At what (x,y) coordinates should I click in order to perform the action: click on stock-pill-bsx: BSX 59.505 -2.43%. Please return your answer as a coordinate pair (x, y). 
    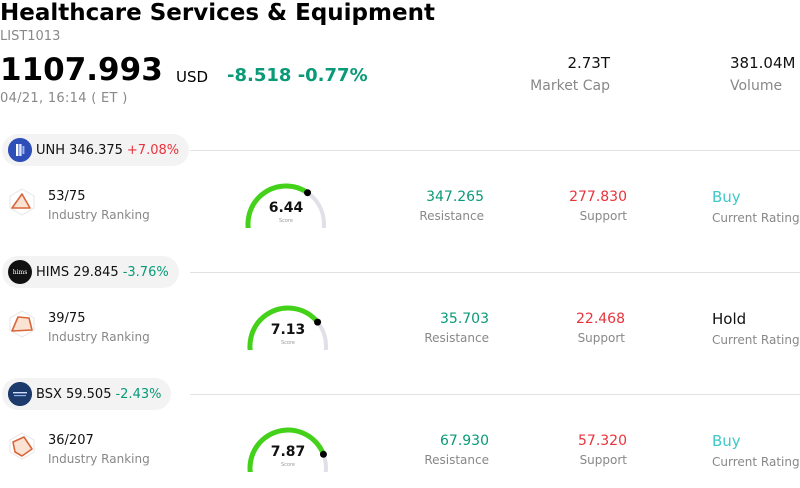
    Looking at the image, I should click on (87, 394).